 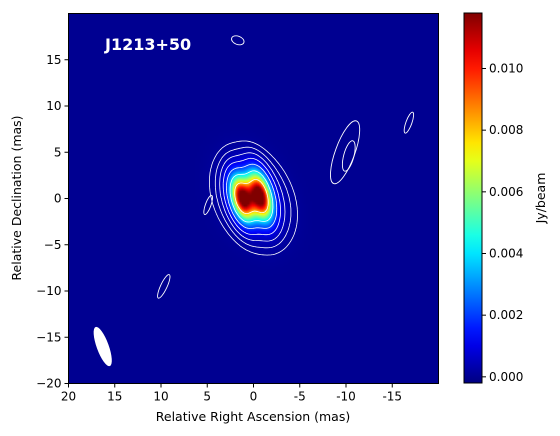 I want to click on x-tick-label: 5, so click(x=207, y=397).